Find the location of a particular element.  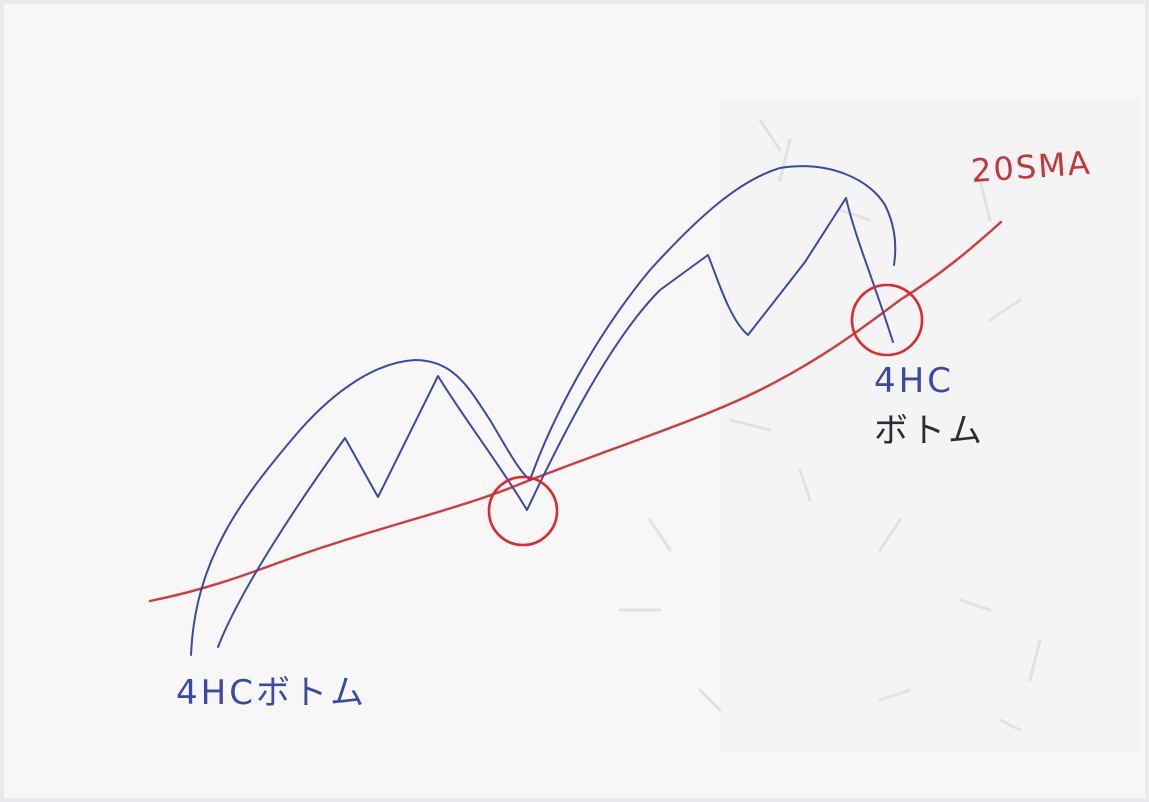

bottom-circle-right is located at coordinates (887, 320).